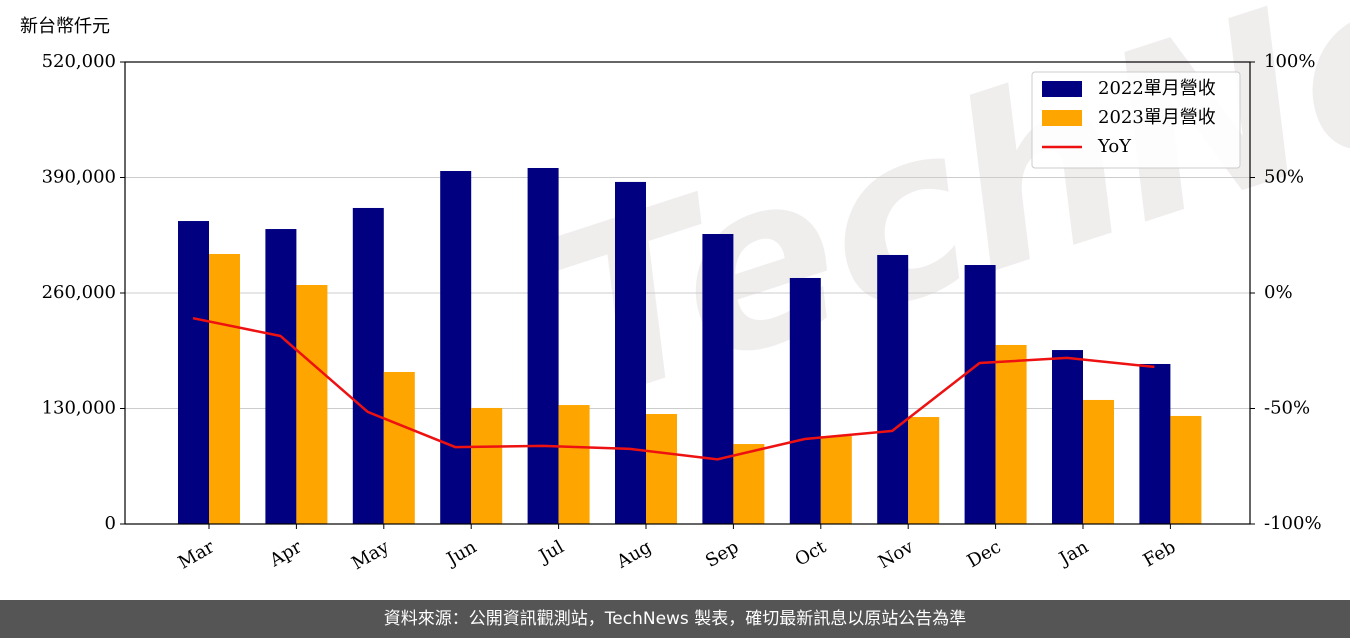  I want to click on legend-box, so click(1136, 120).